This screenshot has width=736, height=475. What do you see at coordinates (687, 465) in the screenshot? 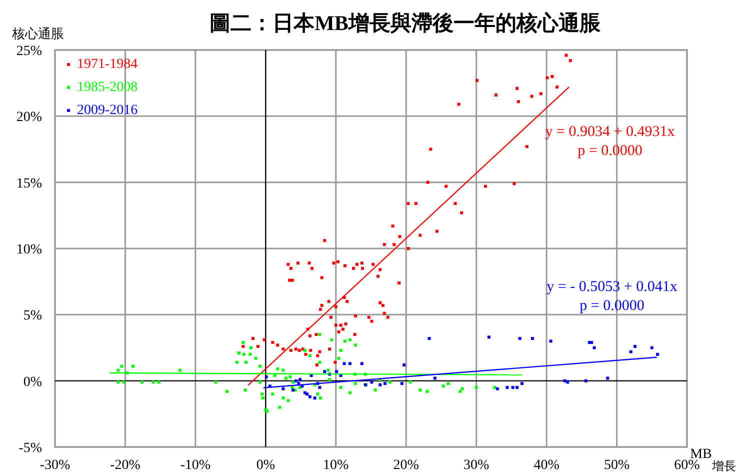
I see `x-tick-label: 60%` at bounding box center [687, 465].